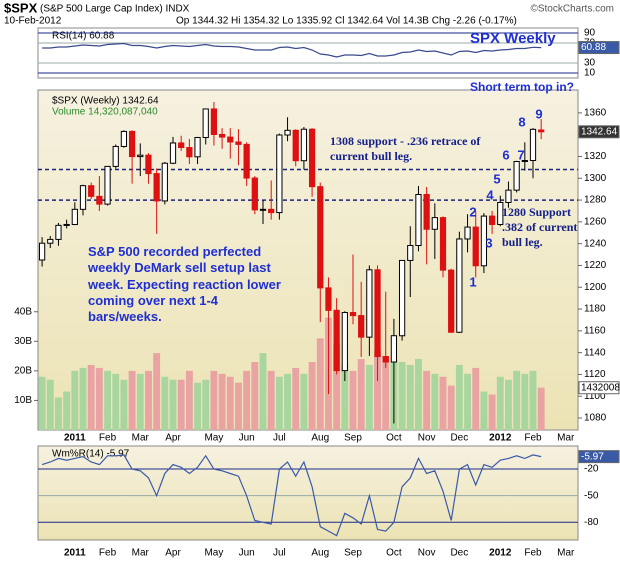 The width and height of the screenshot is (620, 564). I want to click on x-tick-label: Jul, so click(279, 438).